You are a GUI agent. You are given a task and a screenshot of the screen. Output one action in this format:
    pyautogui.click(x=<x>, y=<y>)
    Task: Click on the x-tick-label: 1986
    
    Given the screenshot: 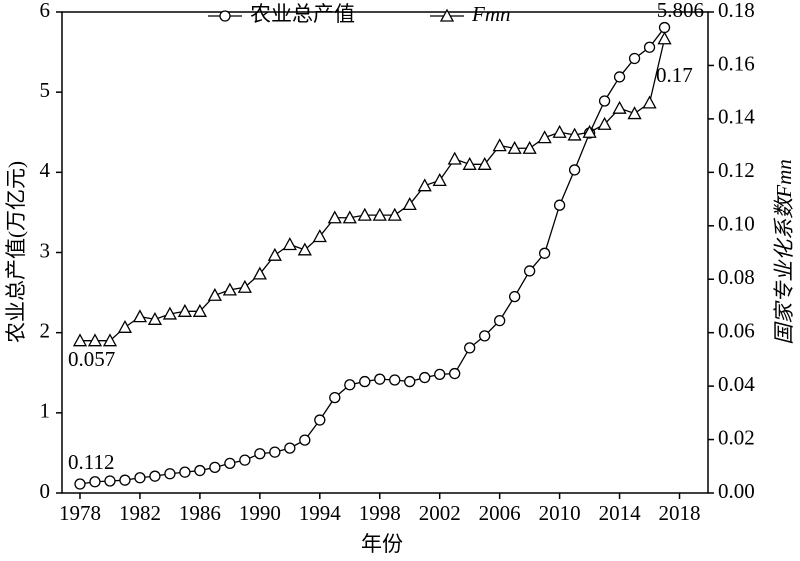 What is the action you would take?
    pyautogui.click(x=200, y=513)
    